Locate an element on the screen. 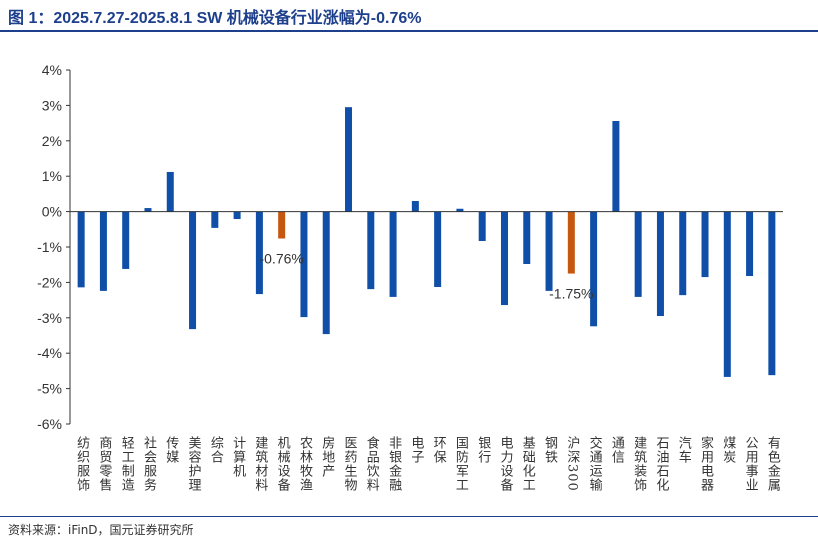  bar-银行 is located at coordinates (482, 226).